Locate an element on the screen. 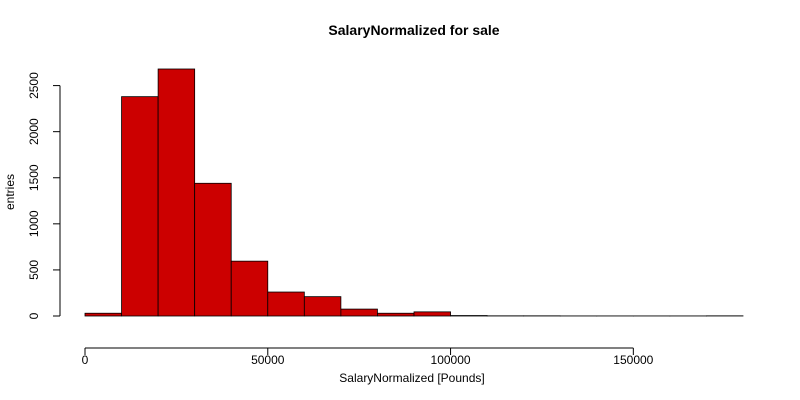 The image size is (800, 400). y-axis-label: entries is located at coordinates (10, 192).